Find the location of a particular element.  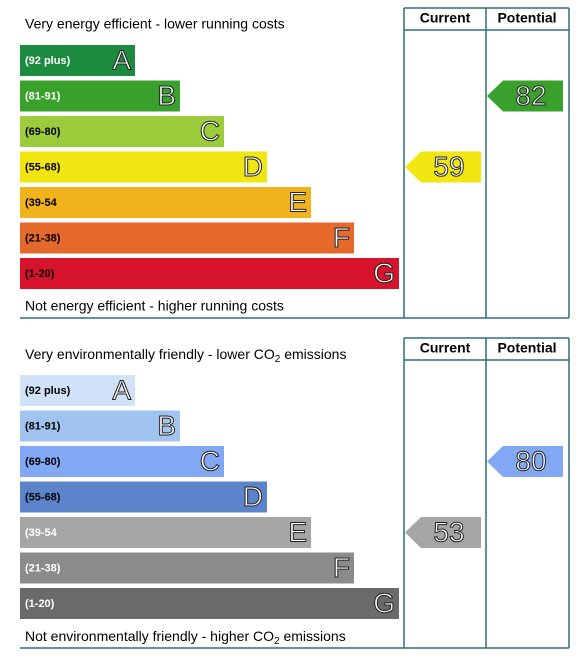

potential-value: 80 is located at coordinates (530, 460).